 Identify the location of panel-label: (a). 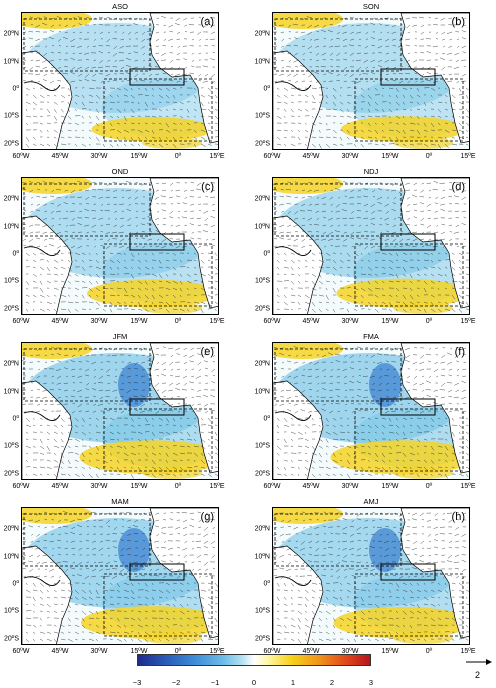
(207, 22).